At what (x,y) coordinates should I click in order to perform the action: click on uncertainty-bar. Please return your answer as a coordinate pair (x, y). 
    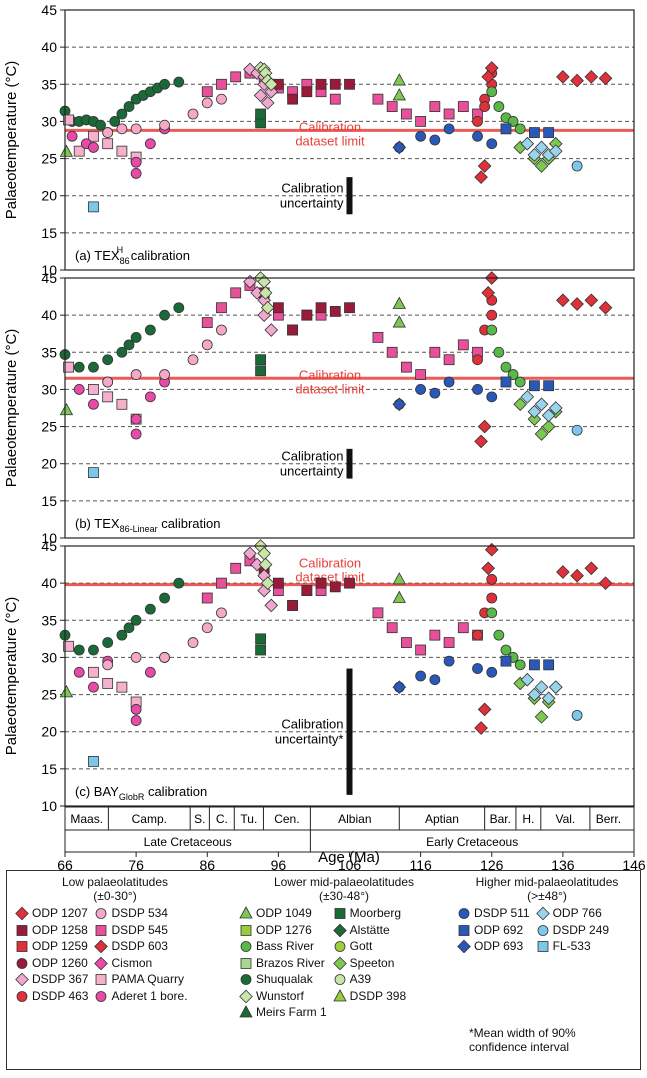
    Looking at the image, I should click on (349, 463).